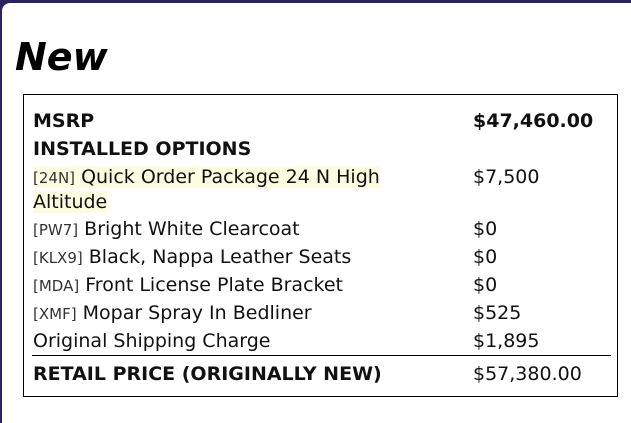 This screenshot has width=631, height=423. I want to click on option-code: [XMF], so click(55, 314).